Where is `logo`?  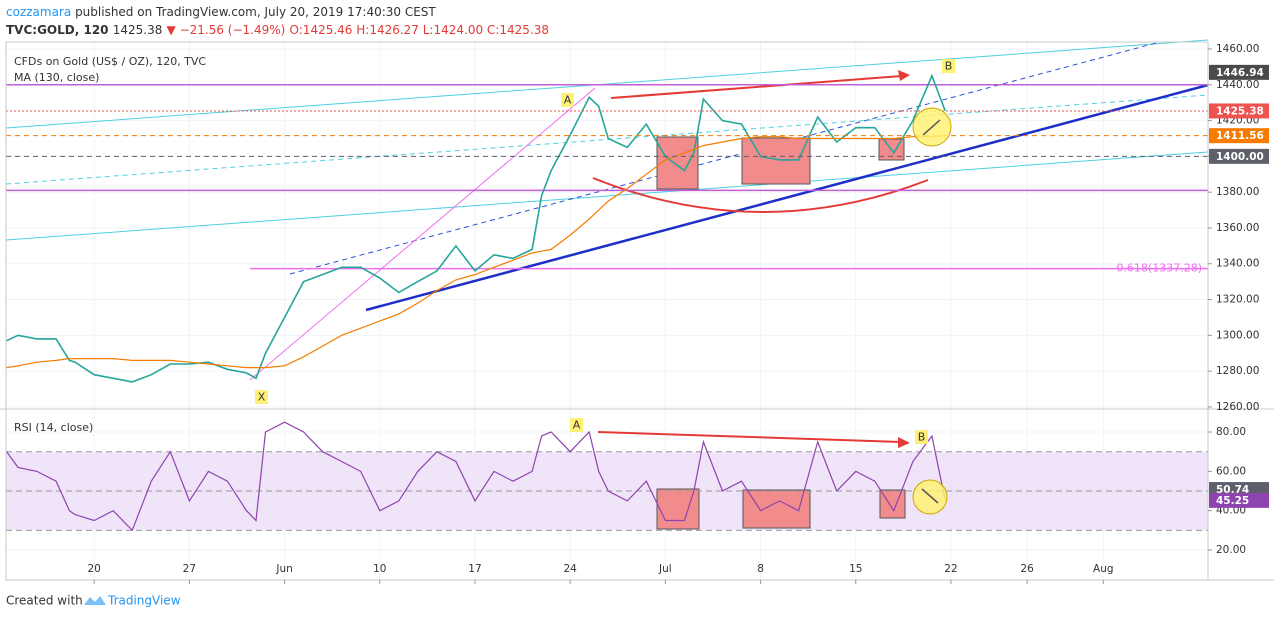
logo is located at coordinates (95, 600).